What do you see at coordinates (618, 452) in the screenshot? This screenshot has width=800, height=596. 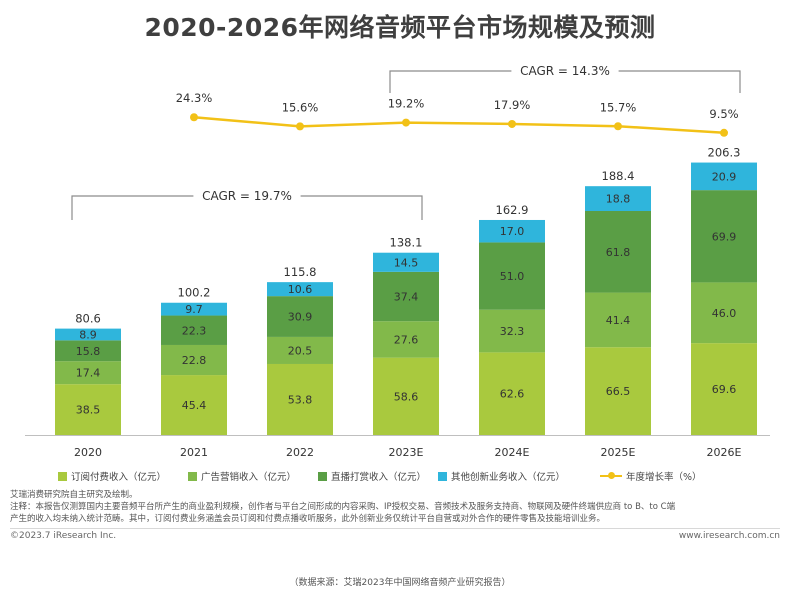 I see `x-tick-label: 2025E` at bounding box center [618, 452].